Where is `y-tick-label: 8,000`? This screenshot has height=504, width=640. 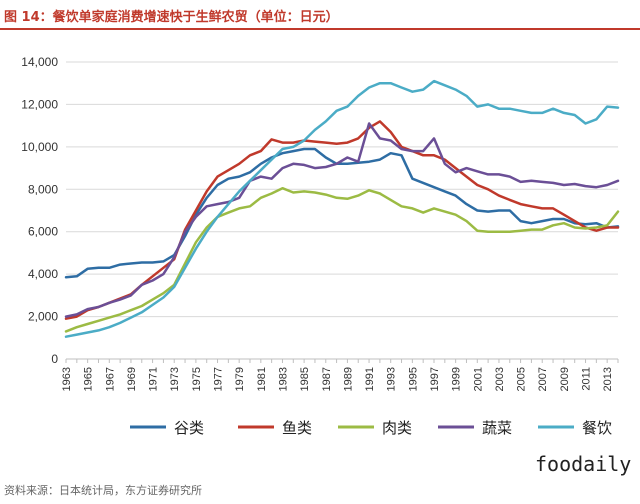
y-tick-label: 8,000 is located at coordinates (43, 189).